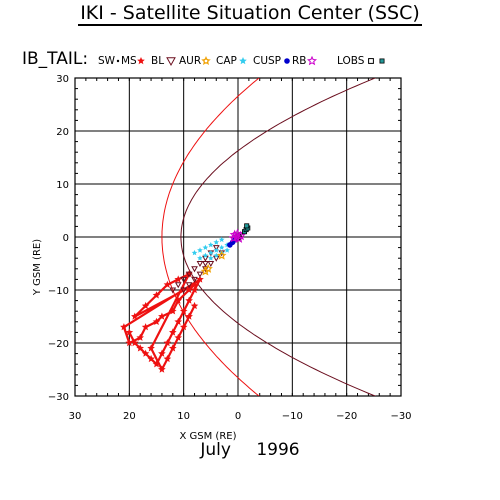 The width and height of the screenshot is (500, 500). What do you see at coordinates (141, 61) in the screenshot?
I see `legend-symbol-ms-shape` at bounding box center [141, 61].